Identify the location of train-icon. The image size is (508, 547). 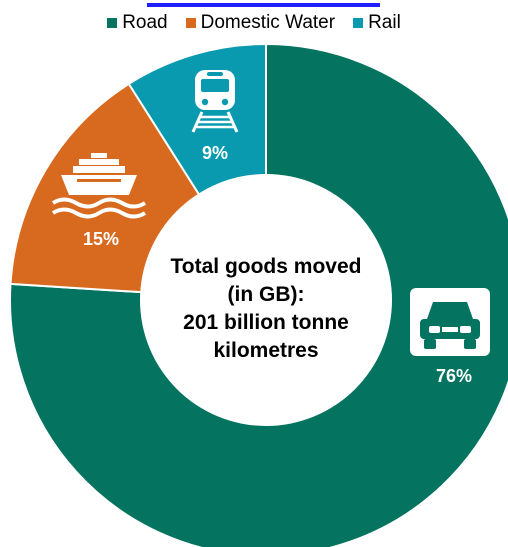
(215, 101).